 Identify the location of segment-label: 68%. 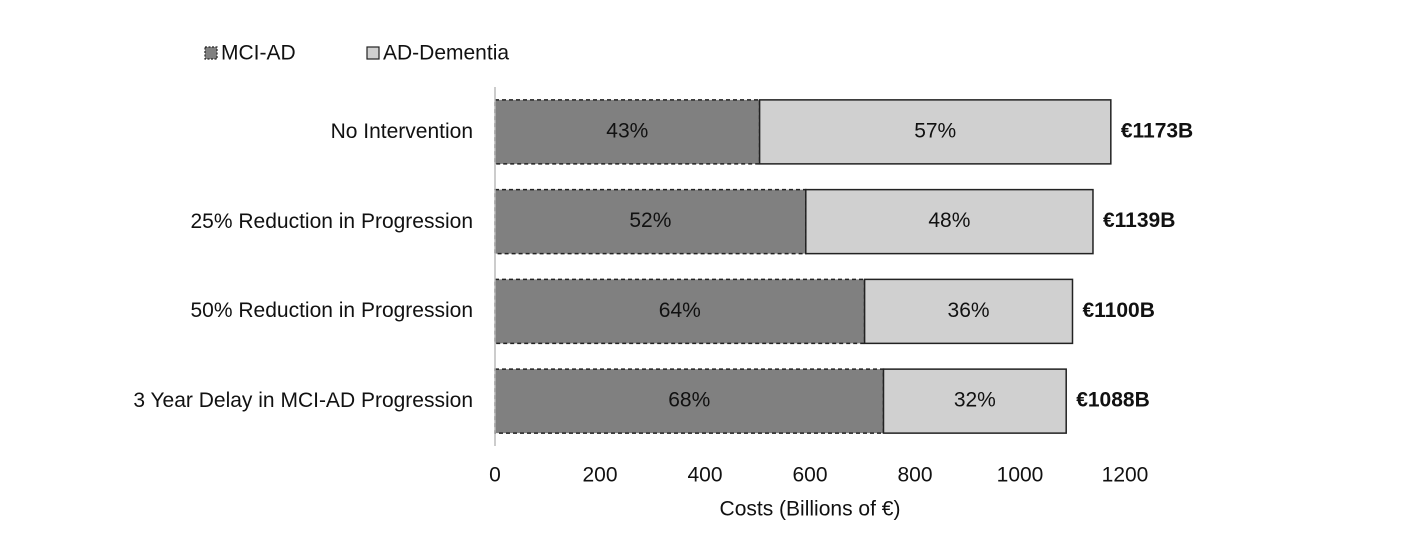
(689, 400).